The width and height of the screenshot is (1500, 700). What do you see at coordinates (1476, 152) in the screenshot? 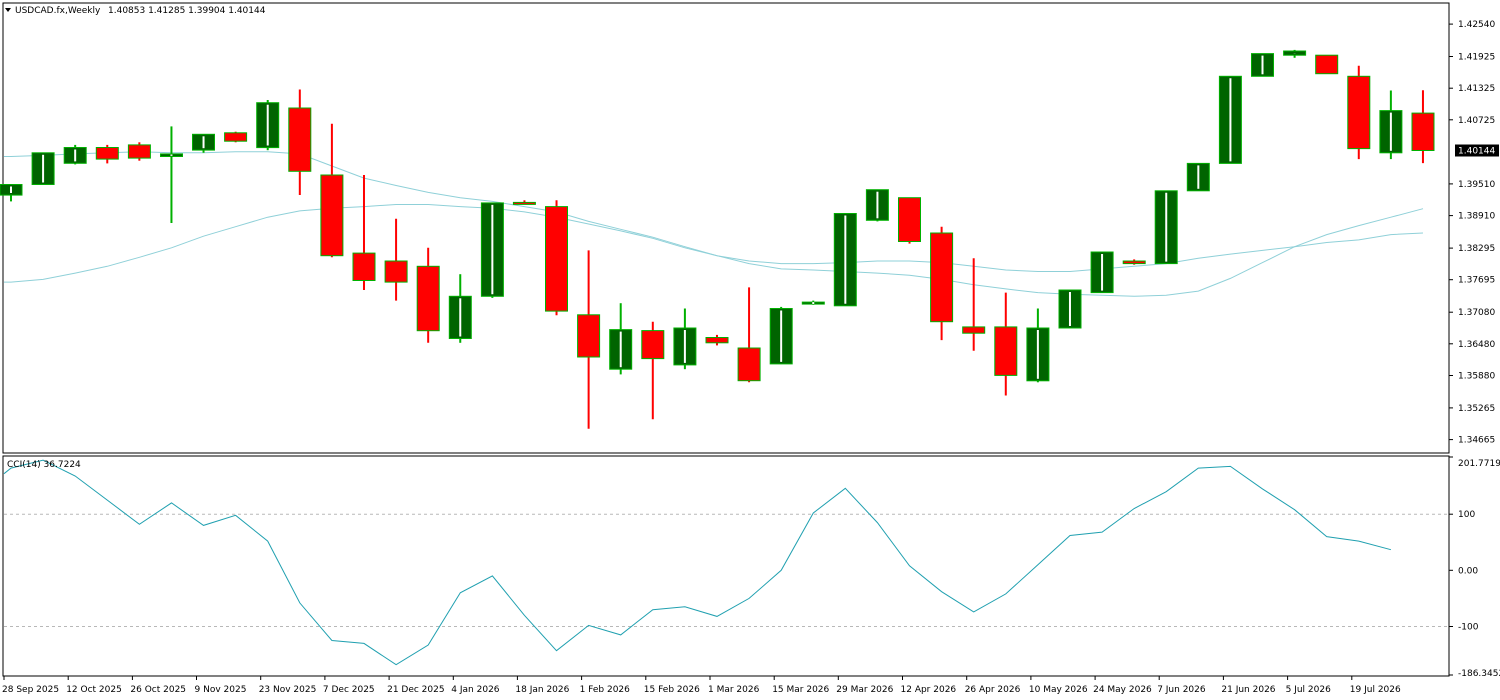
I see `current-price-label: 1.40144` at bounding box center [1476, 152].